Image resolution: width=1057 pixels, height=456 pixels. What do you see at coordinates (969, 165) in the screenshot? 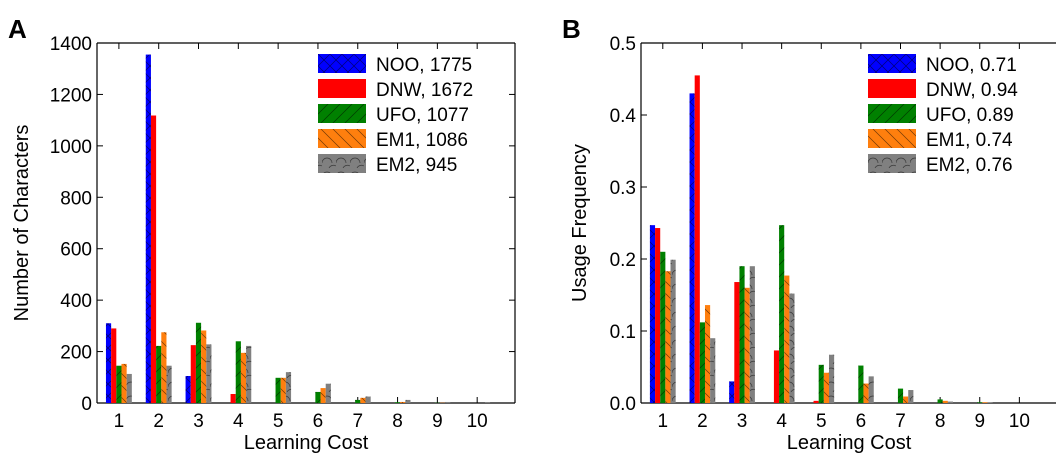
I see `legend-label: EM2, 0.76` at bounding box center [969, 165].